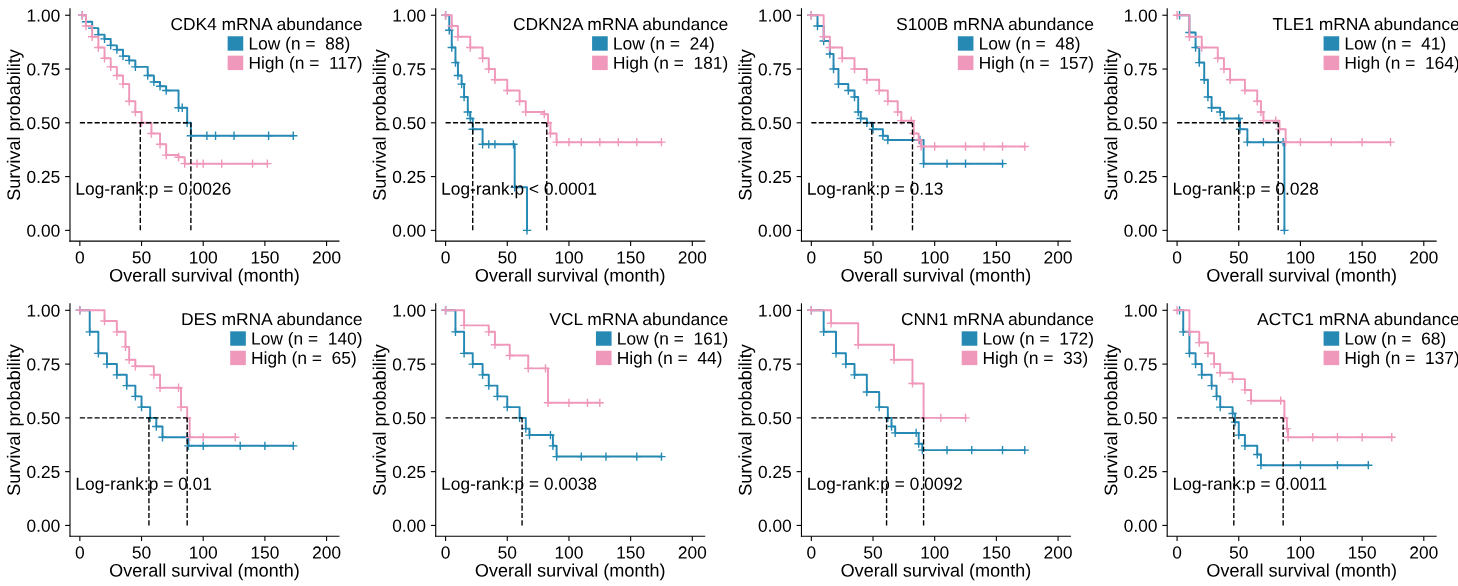 Image resolution: width=1458 pixels, height=586 pixels. I want to click on annotation: Log-rank:p = 0.13, so click(875, 190).